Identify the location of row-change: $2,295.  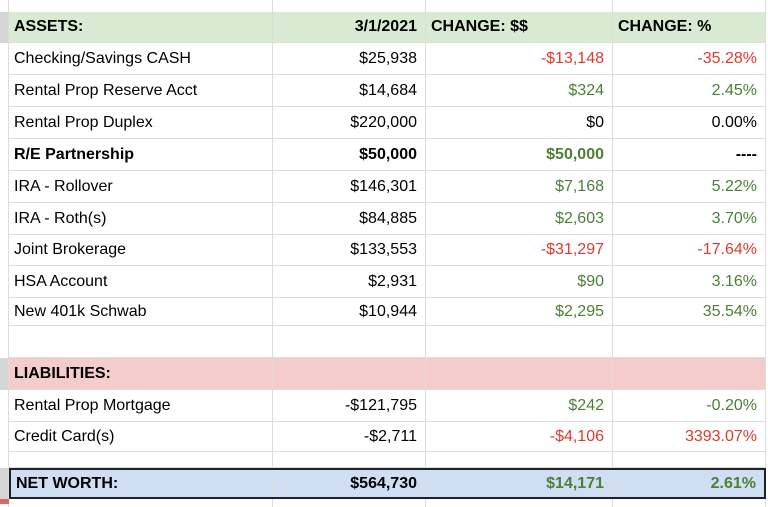
(519, 312).